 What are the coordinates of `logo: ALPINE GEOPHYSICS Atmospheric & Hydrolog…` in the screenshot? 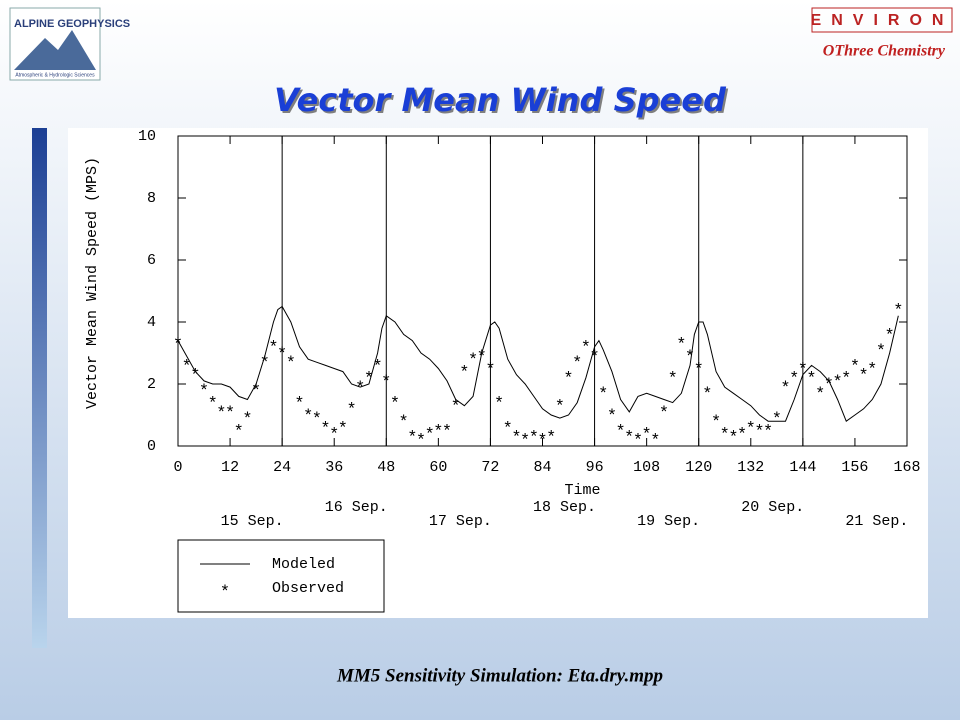 It's located at (69, 44).